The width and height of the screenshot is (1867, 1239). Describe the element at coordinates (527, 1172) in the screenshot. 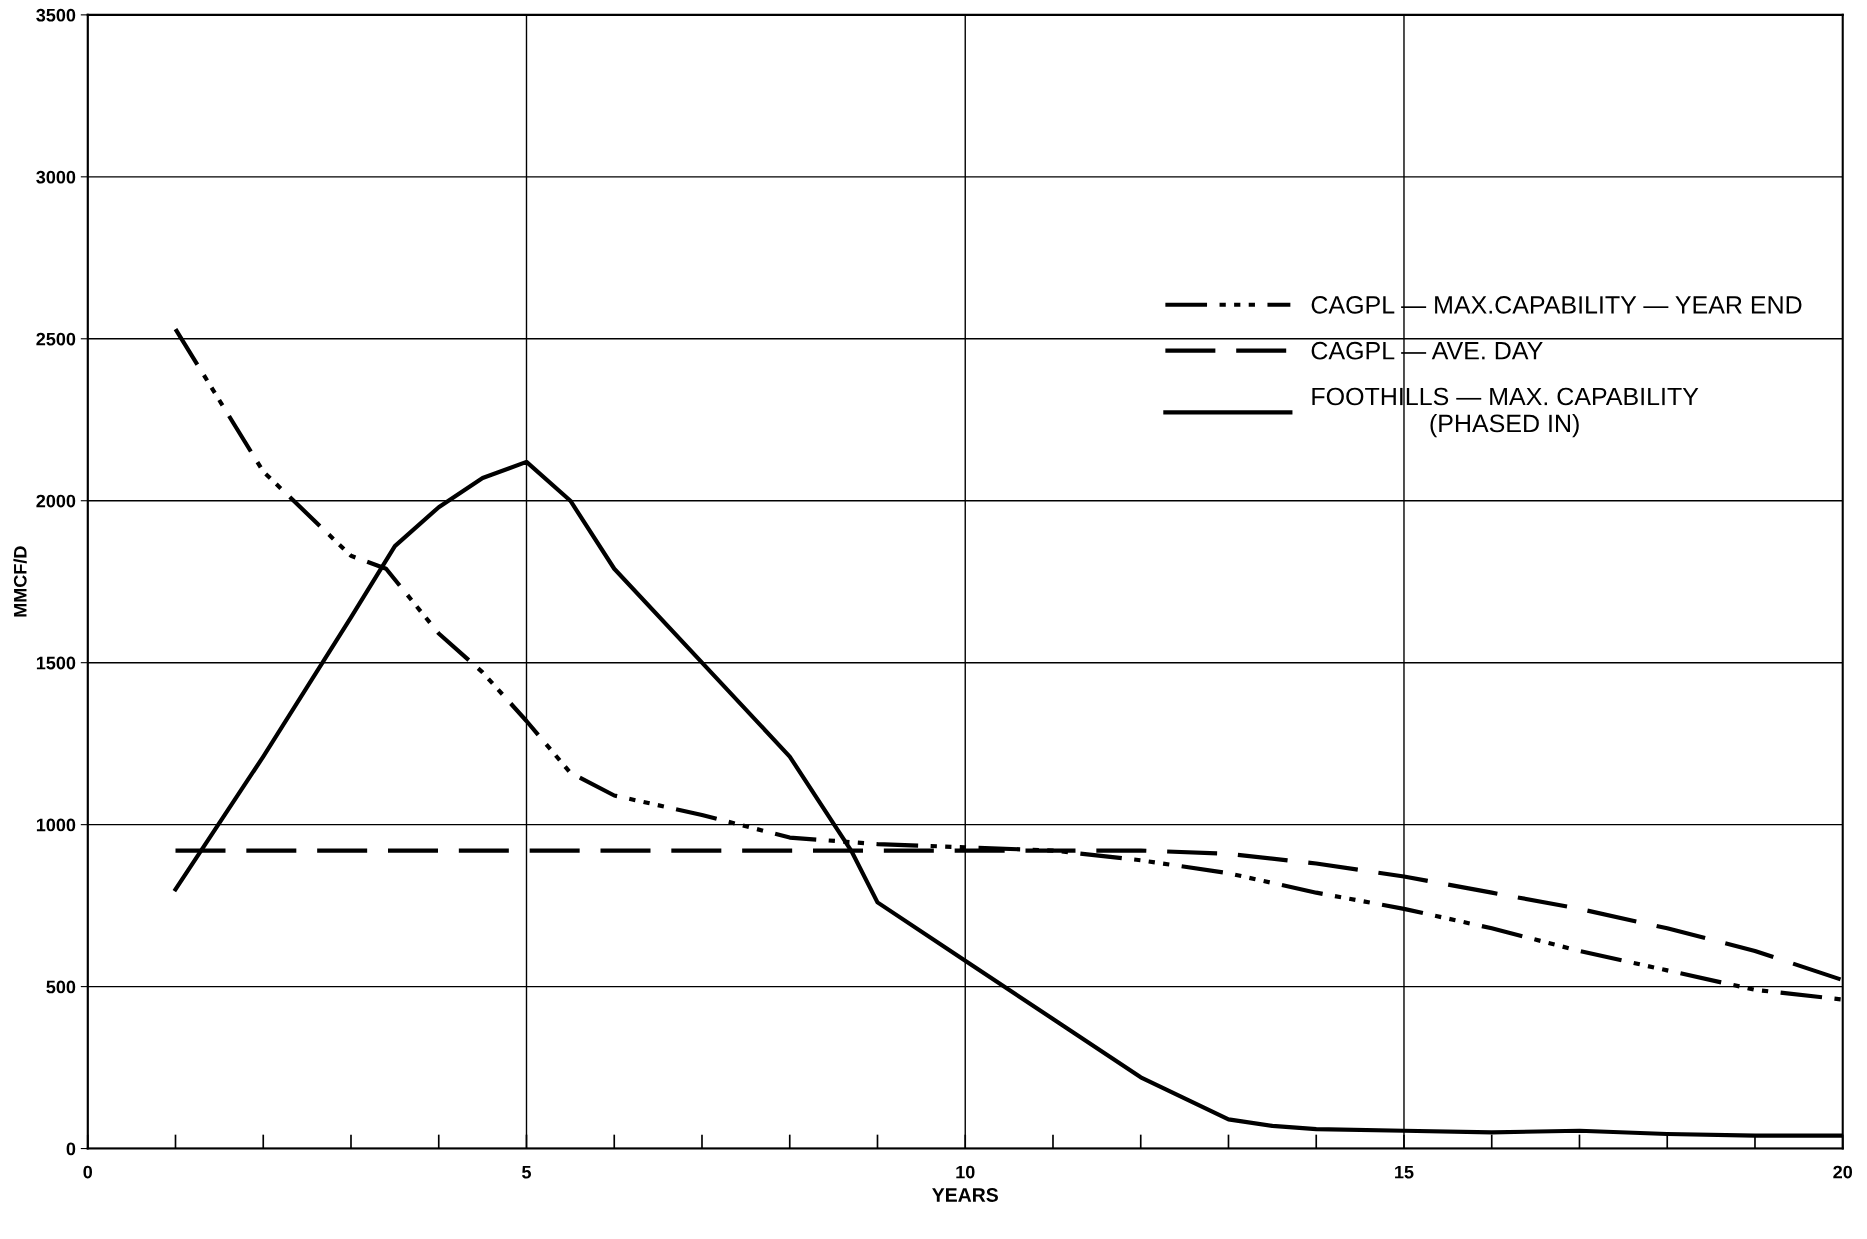

I see `x-tick-label: 5` at that location.